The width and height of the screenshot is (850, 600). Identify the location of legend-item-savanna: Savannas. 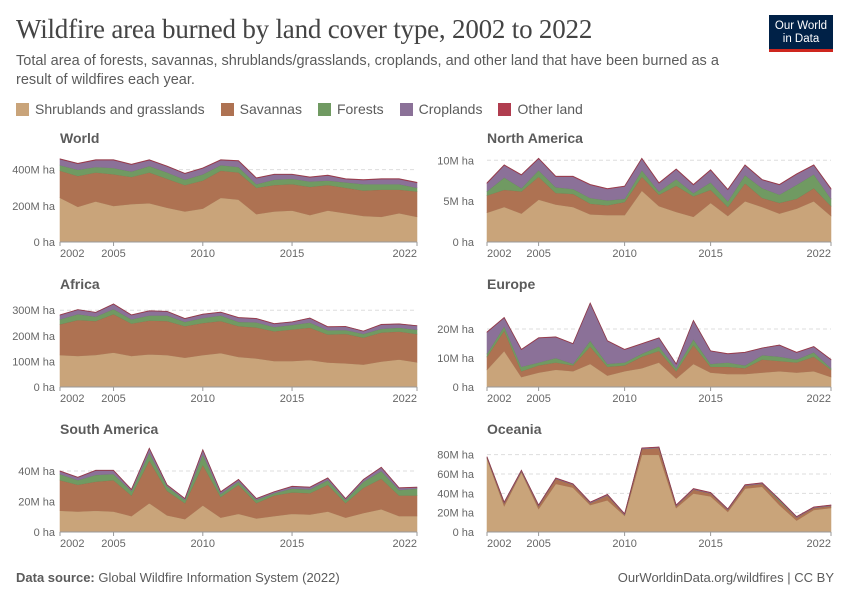
(261, 109).